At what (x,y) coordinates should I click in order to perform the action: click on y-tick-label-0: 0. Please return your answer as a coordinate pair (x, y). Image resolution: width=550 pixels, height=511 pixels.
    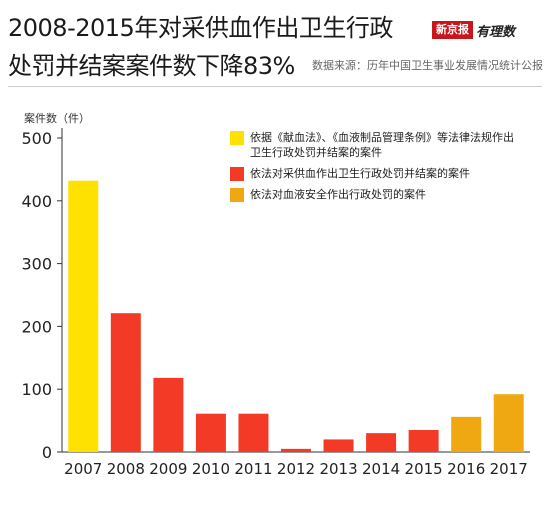
    Looking at the image, I should click on (47, 452).